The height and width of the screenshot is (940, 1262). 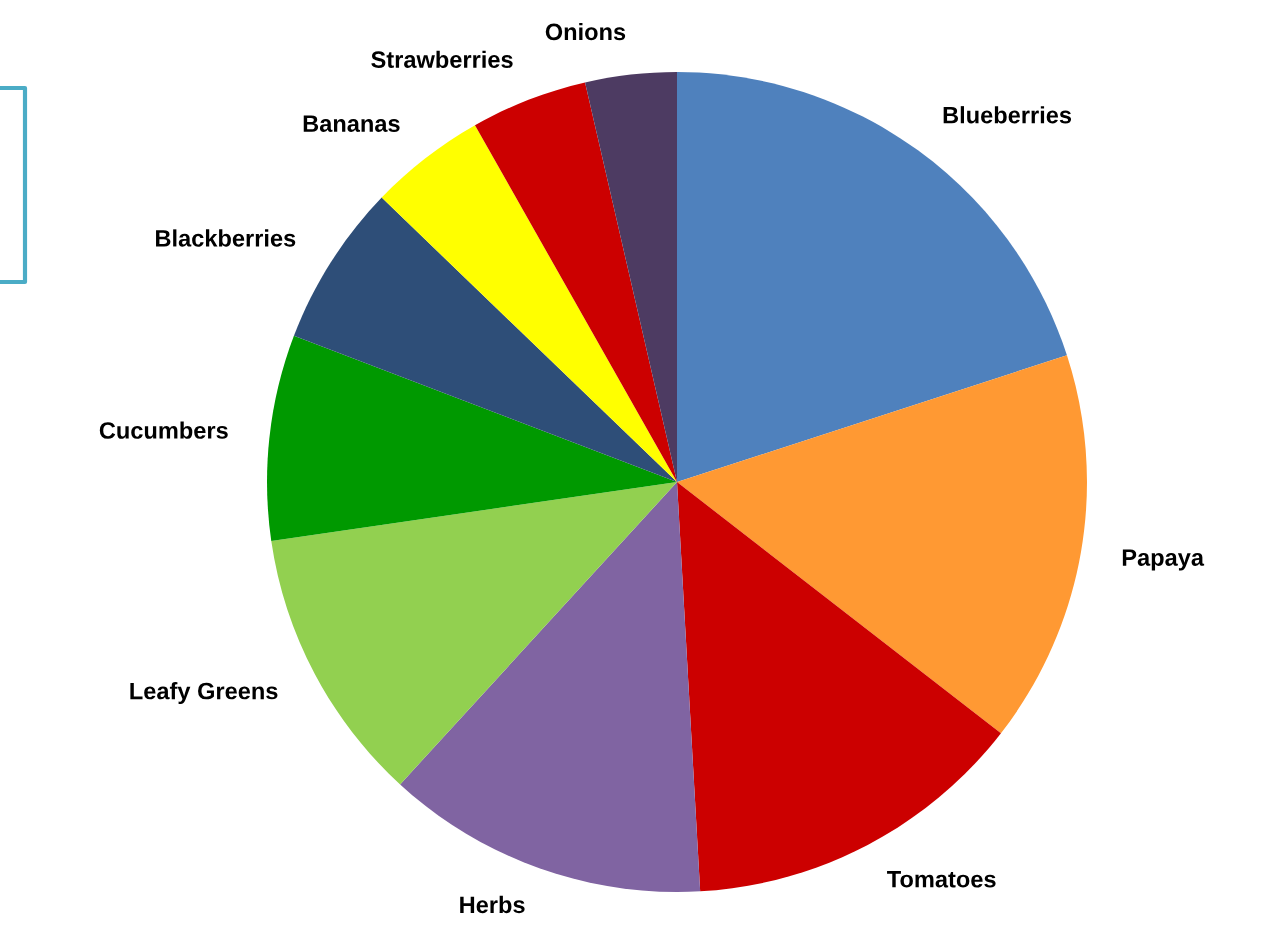 What do you see at coordinates (226, 238) in the screenshot?
I see `slice-label: Blackberries` at bounding box center [226, 238].